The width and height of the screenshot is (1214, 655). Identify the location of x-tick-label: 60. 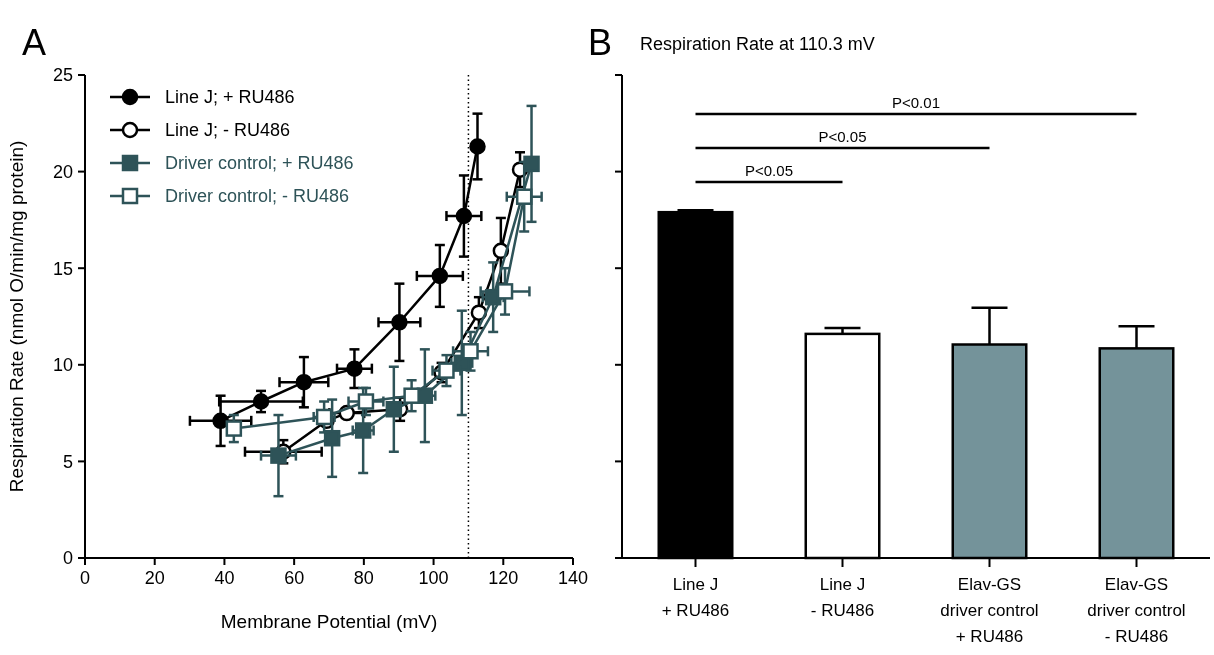
(294, 578).